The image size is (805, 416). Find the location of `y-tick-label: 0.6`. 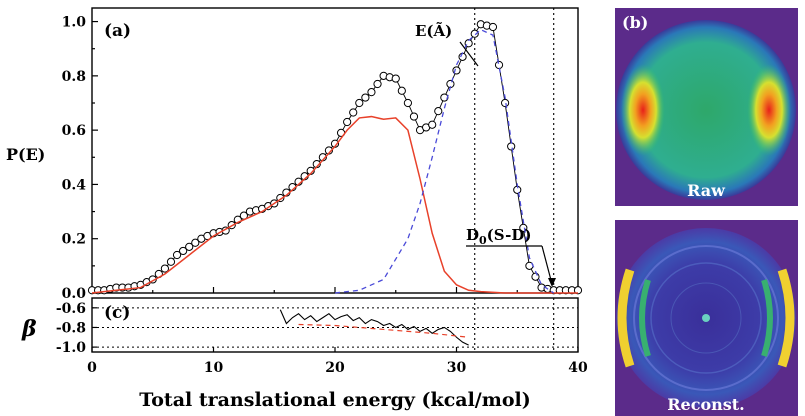

y-tick-label: 0.6 is located at coordinates (74, 131).